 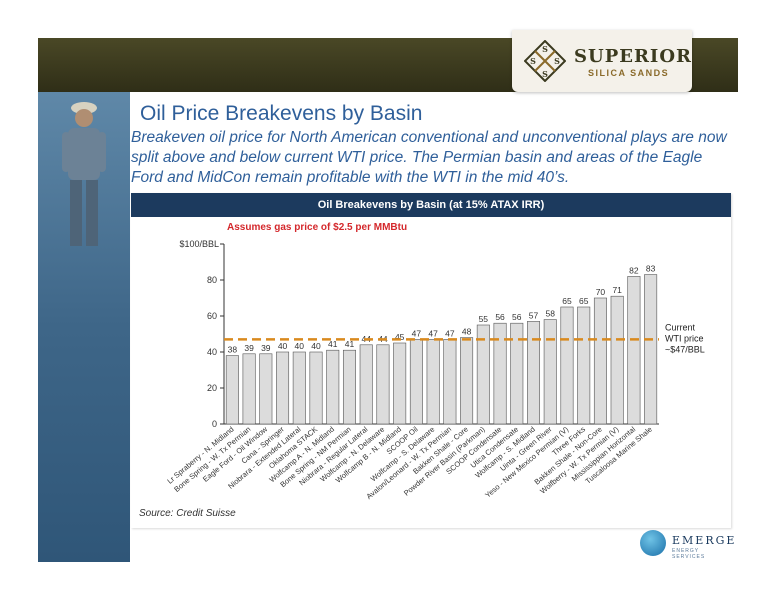 What do you see at coordinates (634, 270) in the screenshot?
I see `bar-value-label: 82` at bounding box center [634, 270].